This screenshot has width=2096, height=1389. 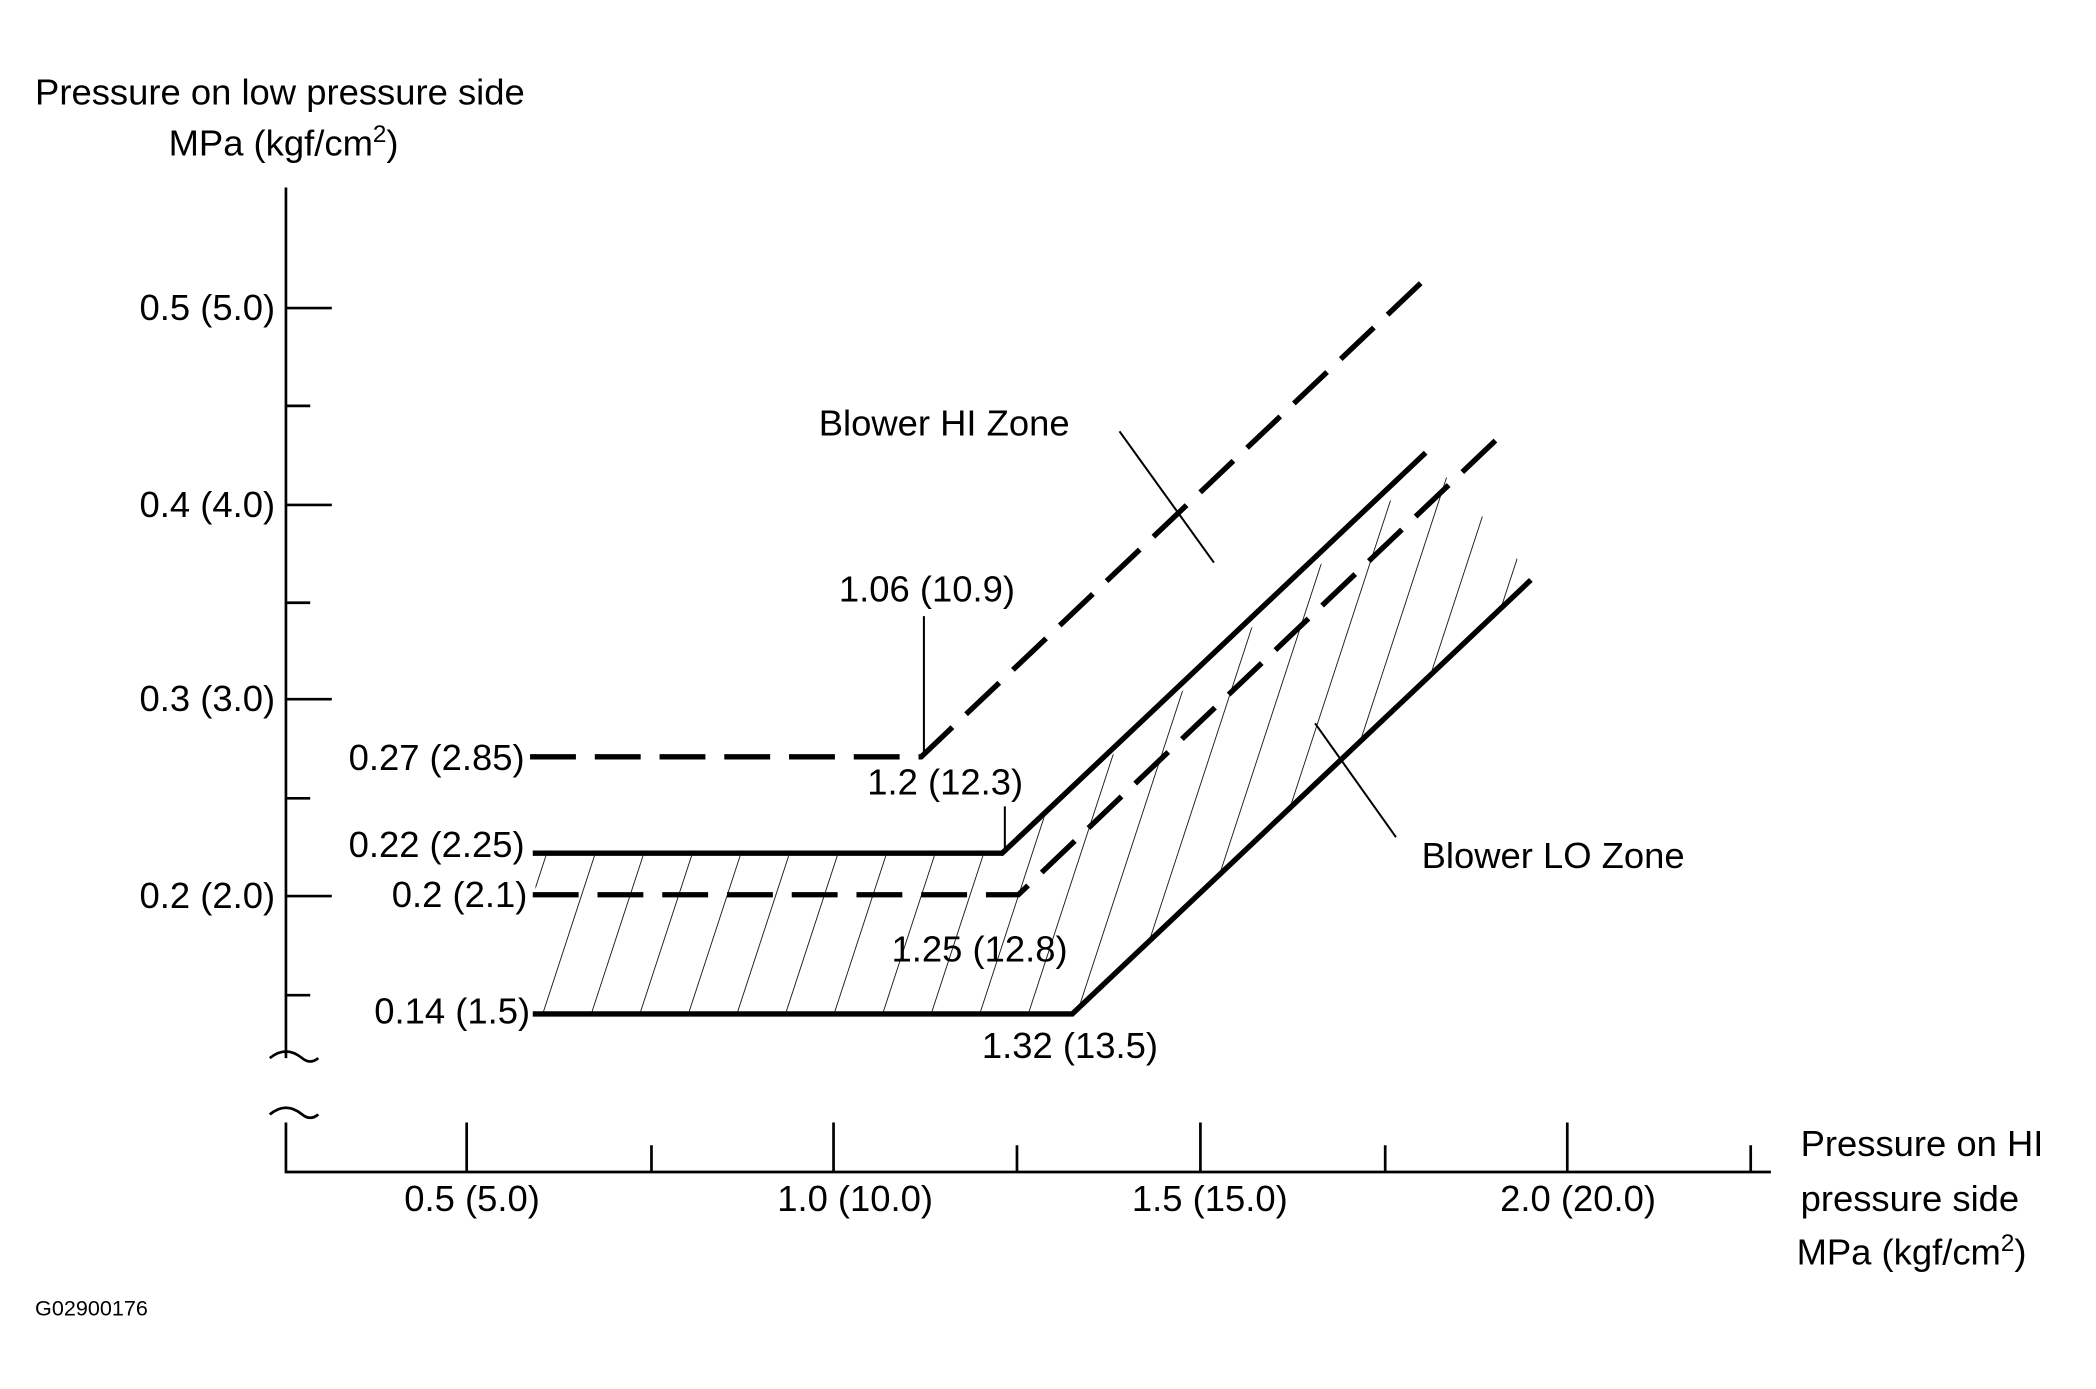 I want to click on y-tick-label: 0.2 (2.0), so click(x=208, y=895).